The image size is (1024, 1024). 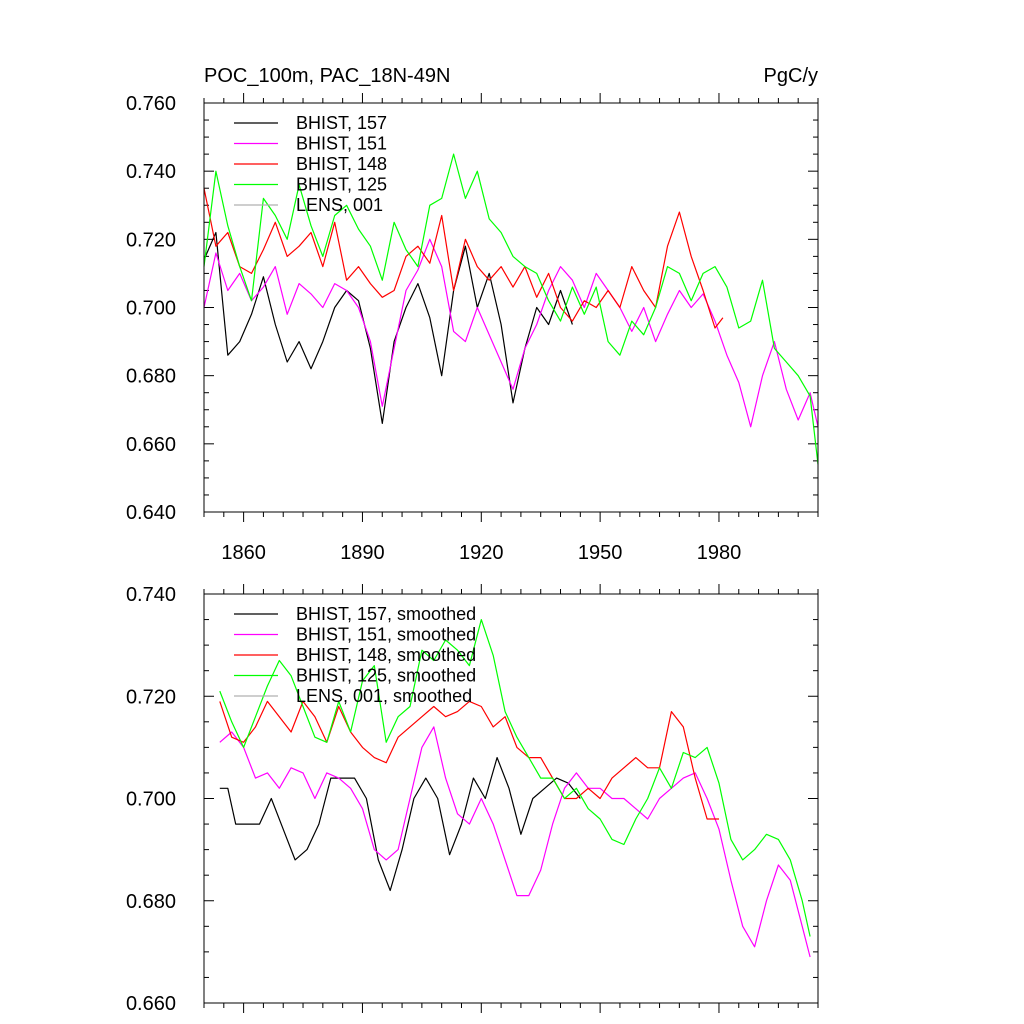 I want to click on y-tick-label: 0.640, so click(x=151, y=513).